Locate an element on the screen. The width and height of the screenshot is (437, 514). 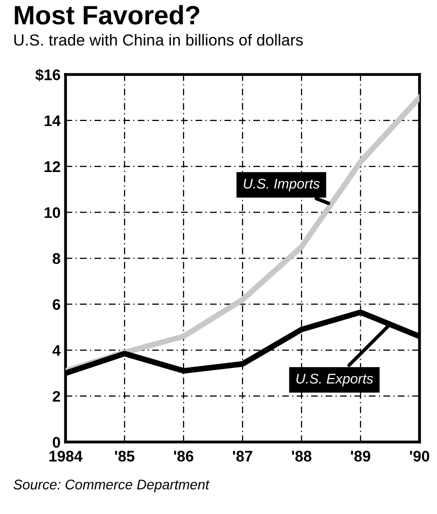
y-tick-label: 0 is located at coordinates (56, 442).